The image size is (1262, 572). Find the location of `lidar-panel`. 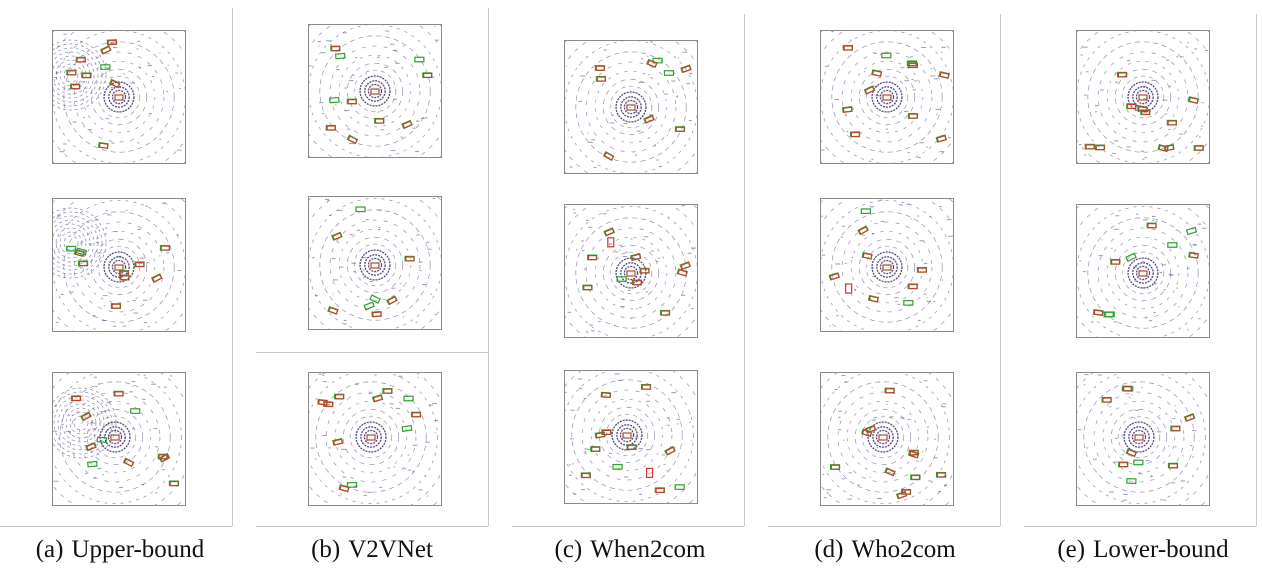

lidar-panel is located at coordinates (887, 439).